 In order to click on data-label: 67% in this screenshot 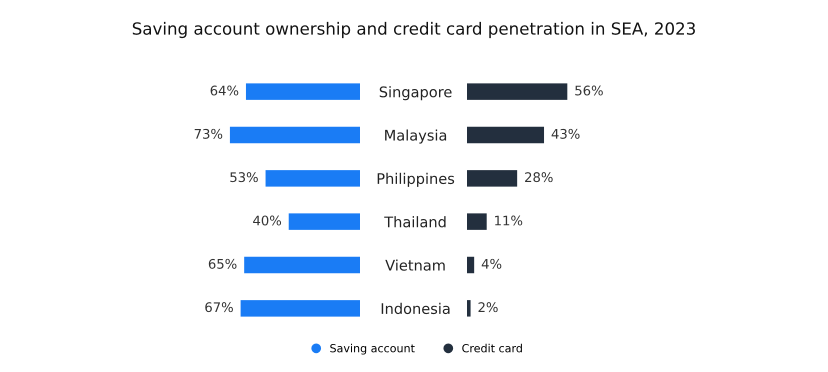, I will do `click(219, 307)`.